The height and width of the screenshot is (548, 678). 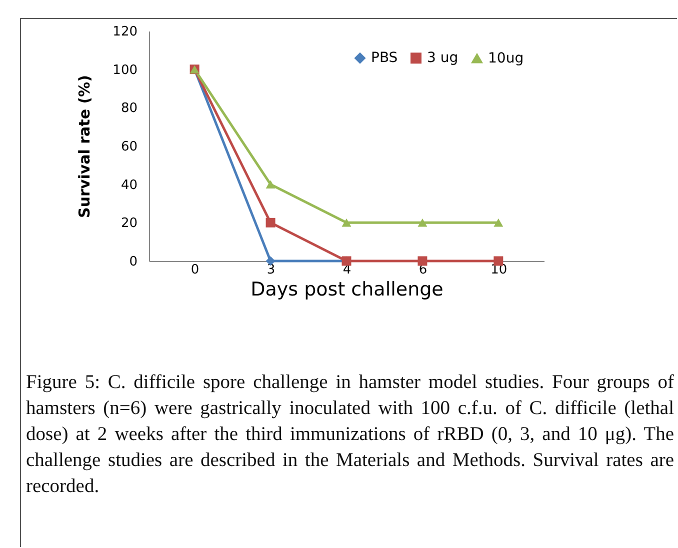 What do you see at coordinates (195, 270) in the screenshot?
I see `x-tick-label: 0` at bounding box center [195, 270].